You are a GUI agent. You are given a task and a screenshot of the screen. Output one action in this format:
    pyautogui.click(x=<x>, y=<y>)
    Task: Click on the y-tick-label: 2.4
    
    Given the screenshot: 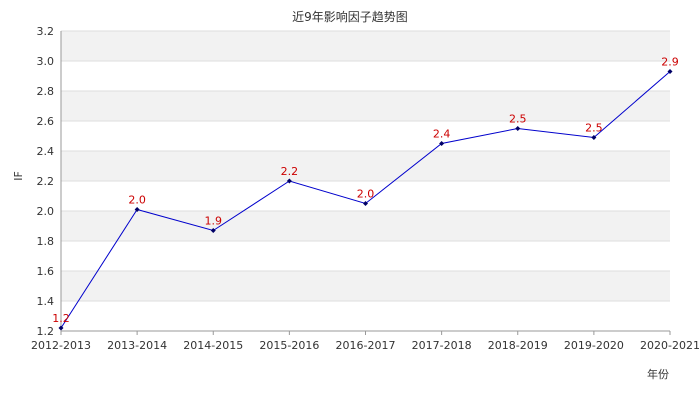 What is the action you would take?
    pyautogui.click(x=46, y=151)
    